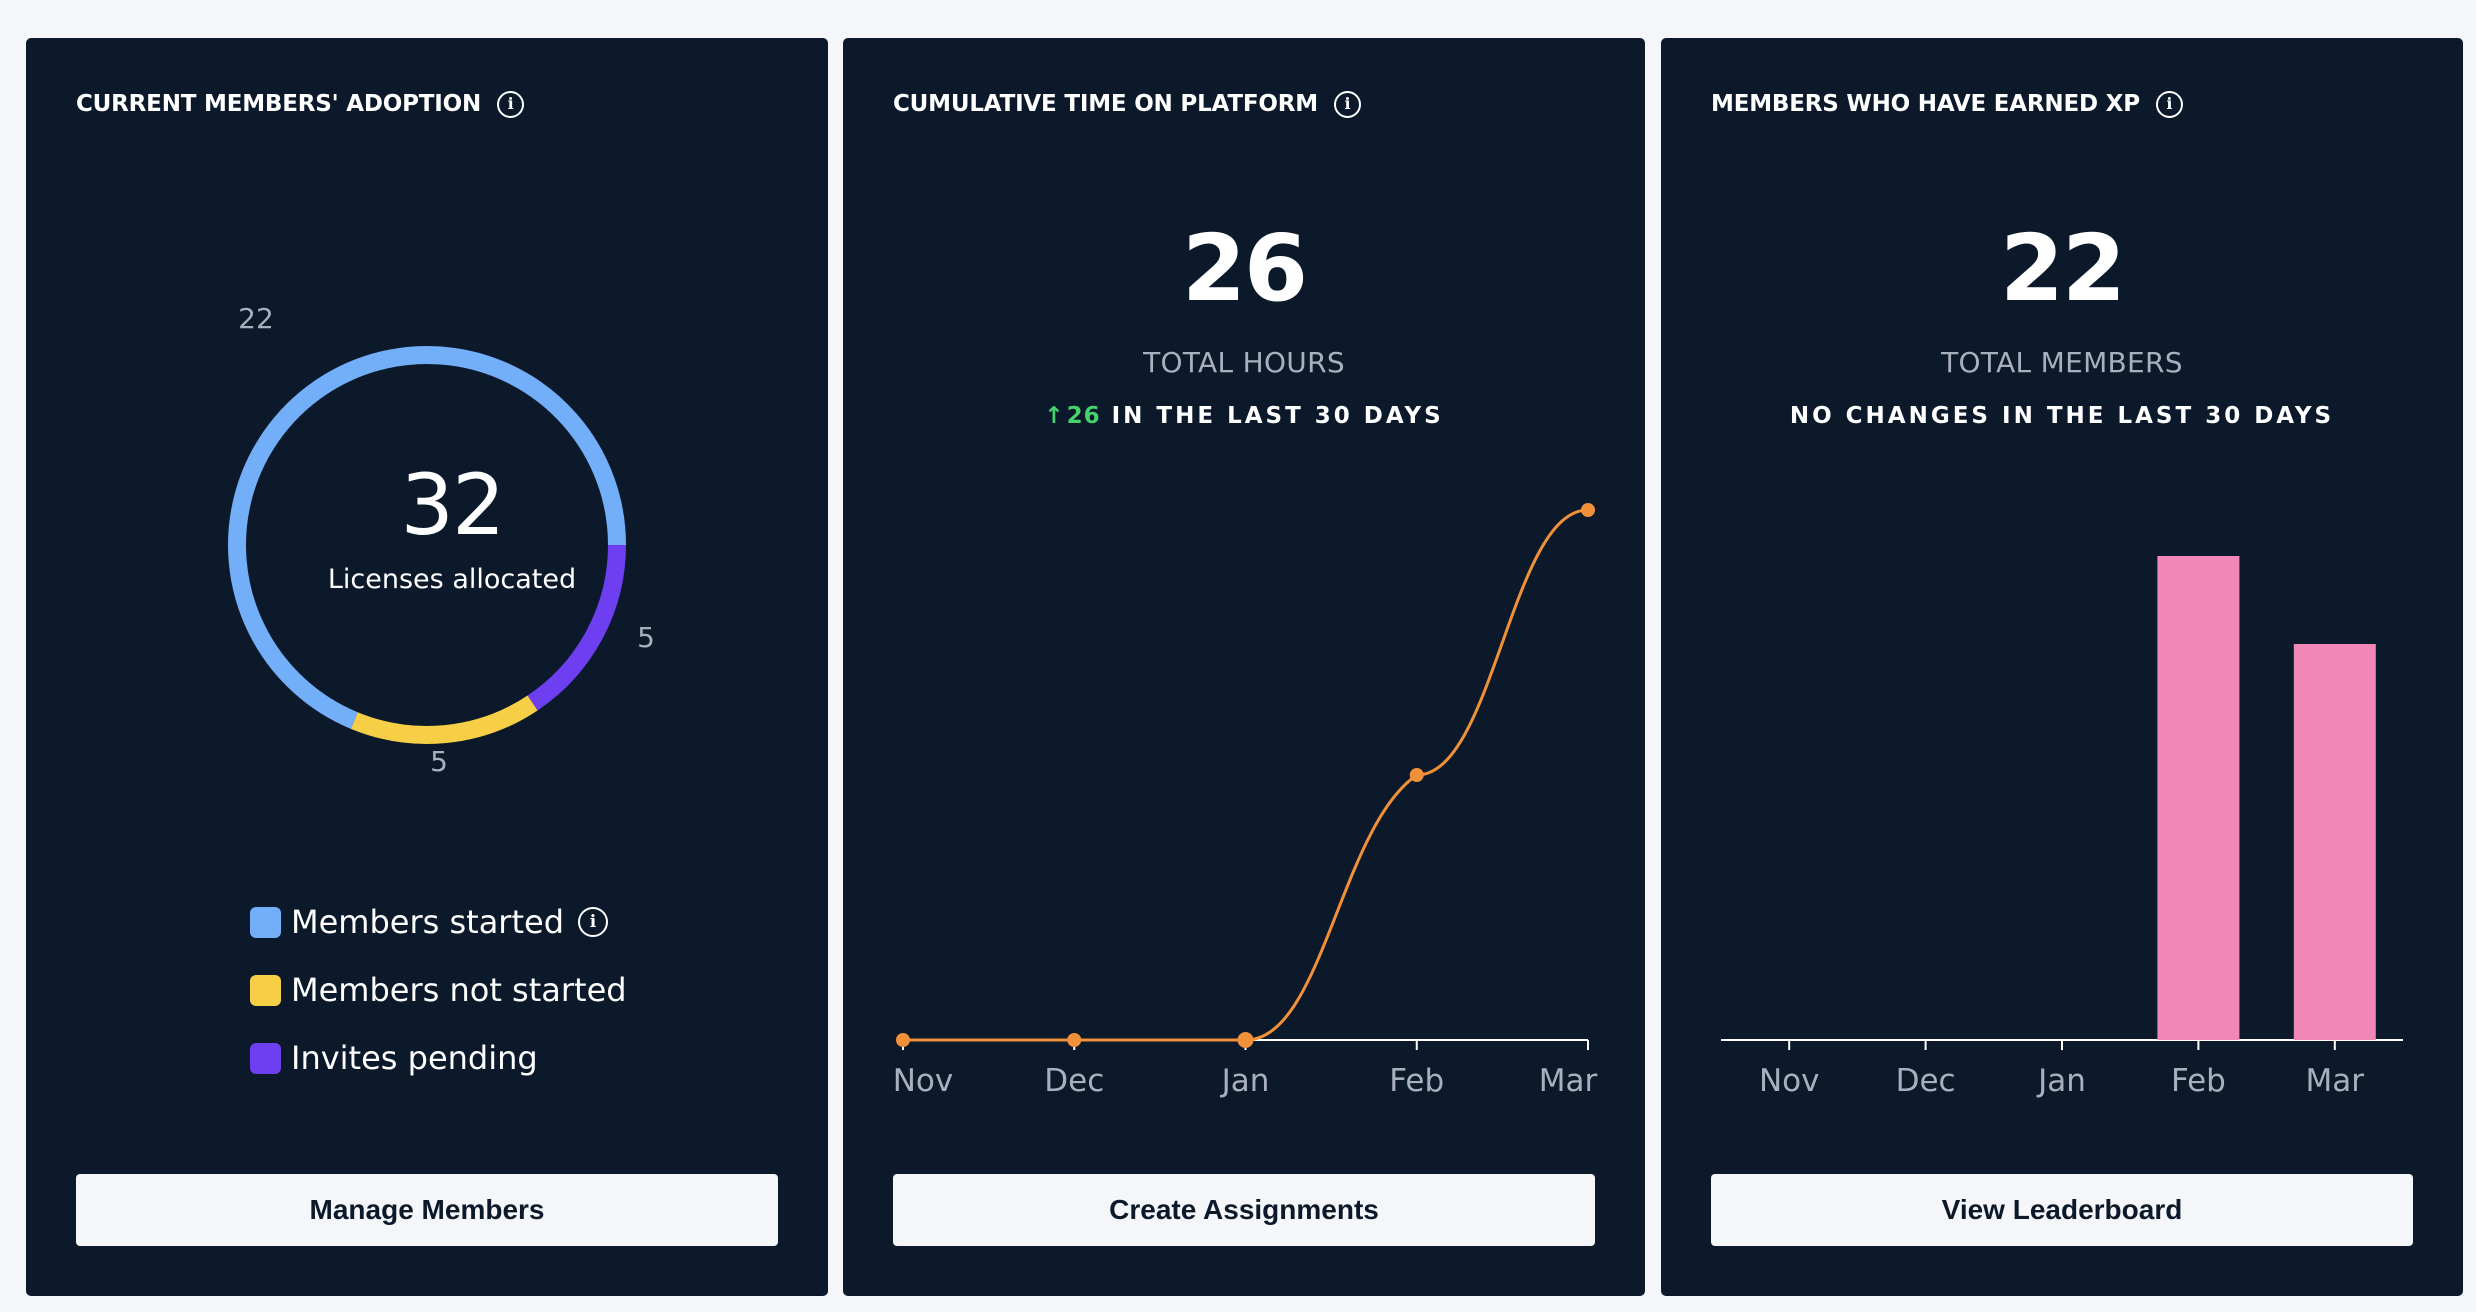 The height and width of the screenshot is (1312, 2476). I want to click on arrow-up-icon: ↑, so click(1055, 416).